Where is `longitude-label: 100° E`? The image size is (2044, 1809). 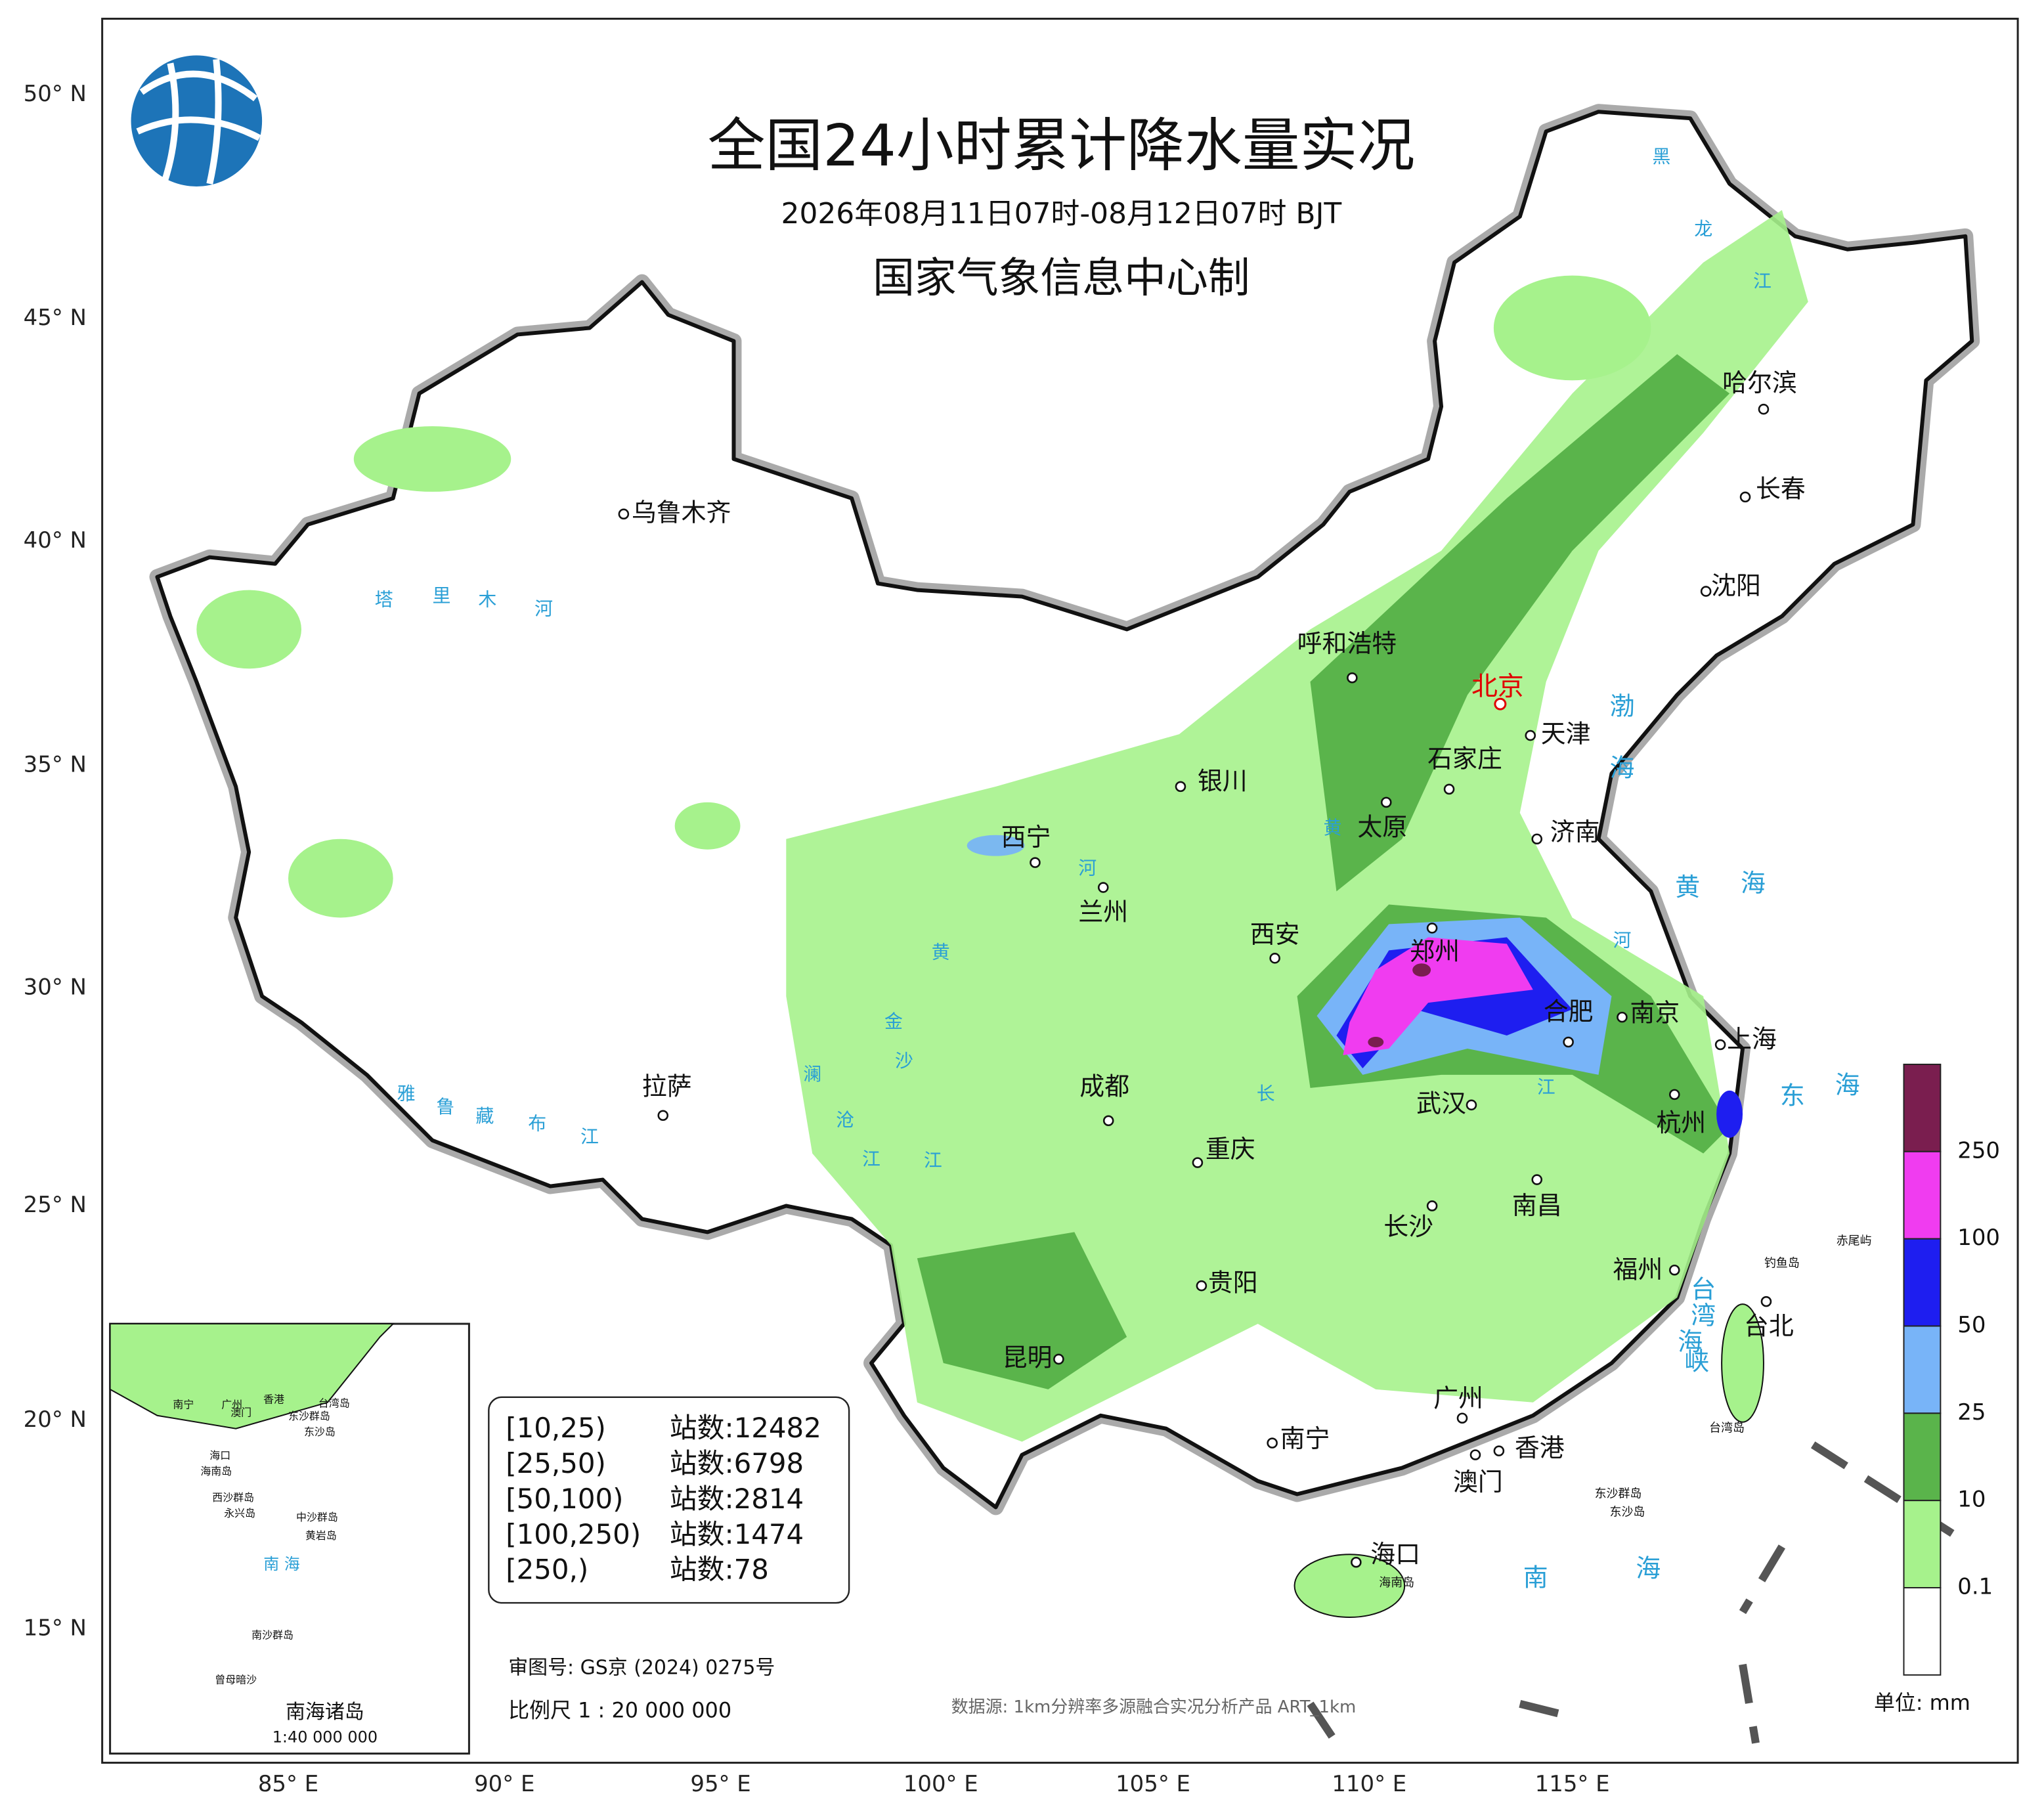
longitude-label: 100° E is located at coordinates (940, 1784).